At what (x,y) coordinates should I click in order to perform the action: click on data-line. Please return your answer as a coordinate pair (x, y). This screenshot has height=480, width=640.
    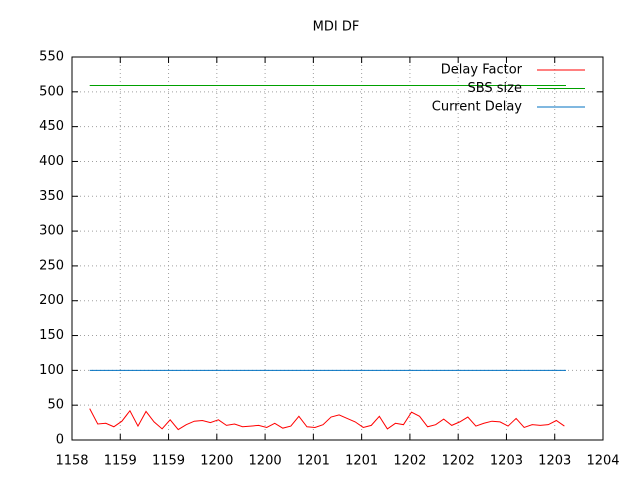
    Looking at the image, I should click on (327, 419).